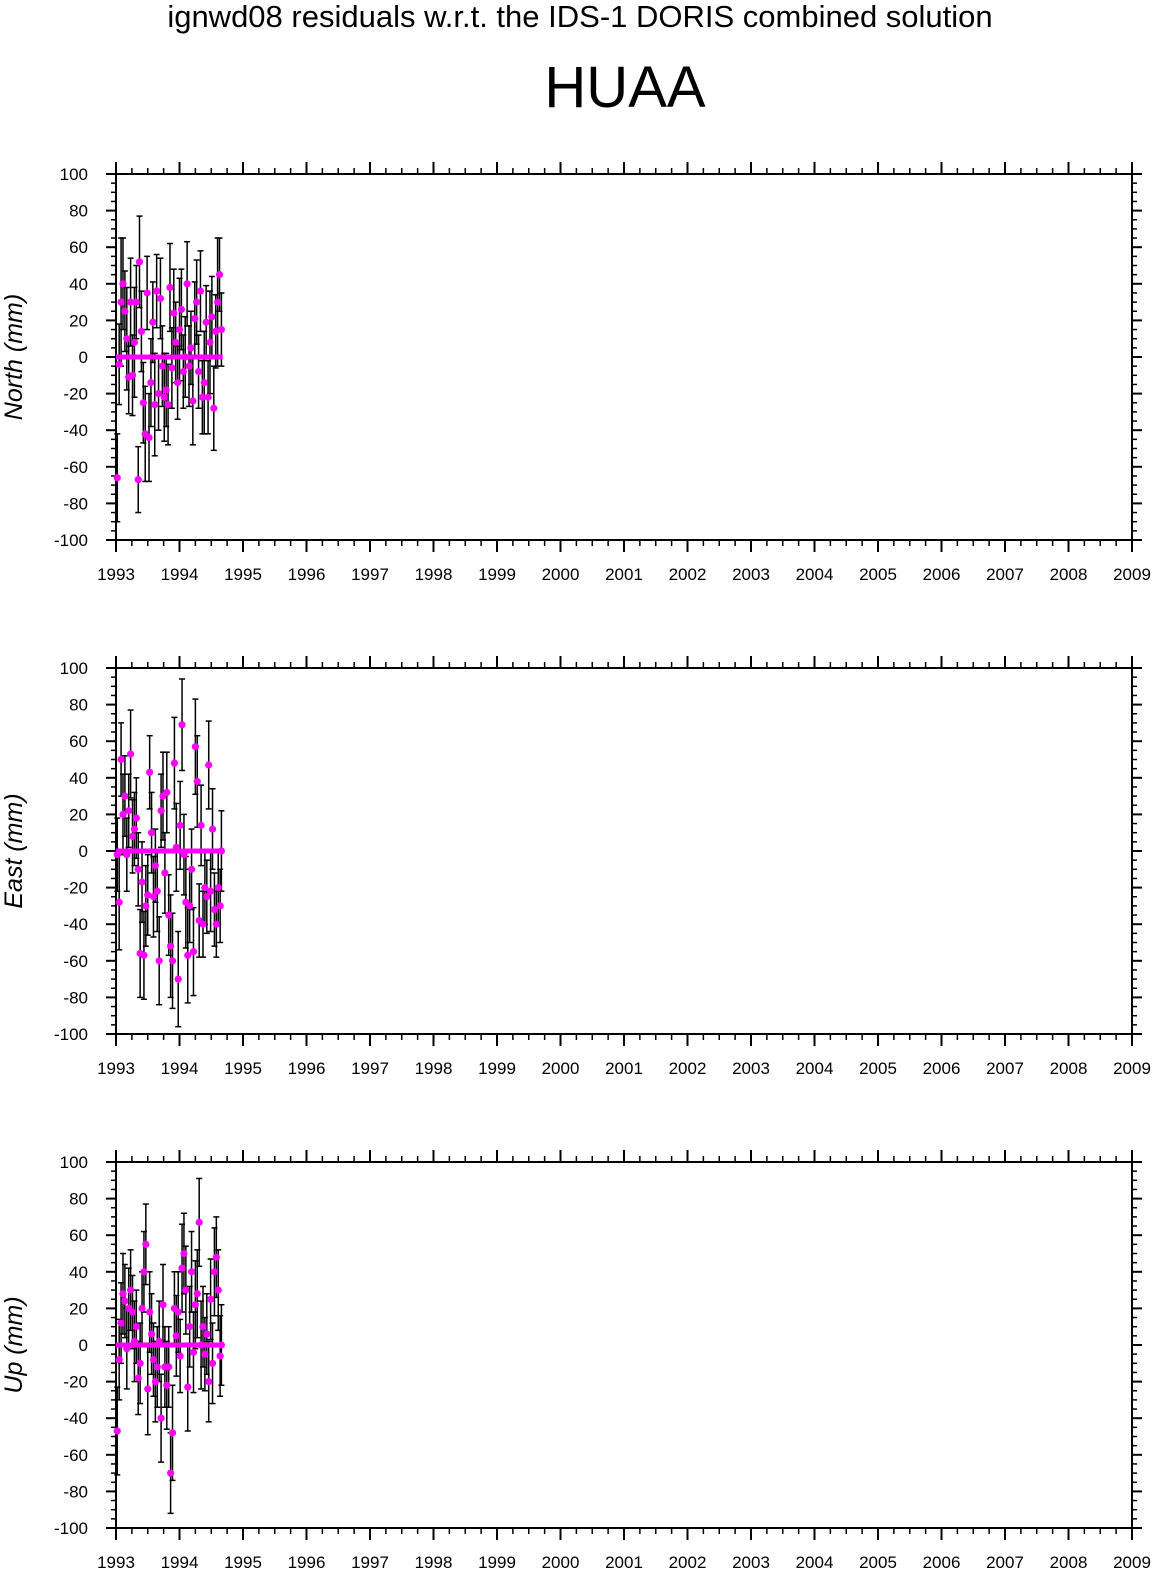 The height and width of the screenshot is (1575, 1160). I want to click on x-tick-label: 1994, so click(180, 1562).